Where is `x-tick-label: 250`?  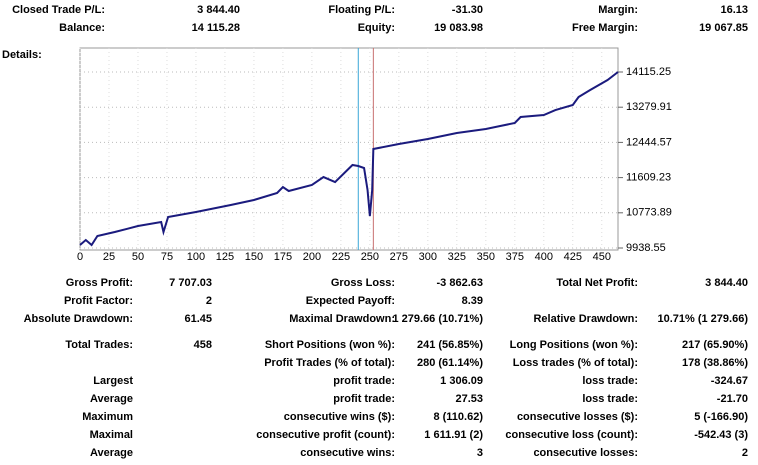 x-tick-label: 250 is located at coordinates (370, 257).